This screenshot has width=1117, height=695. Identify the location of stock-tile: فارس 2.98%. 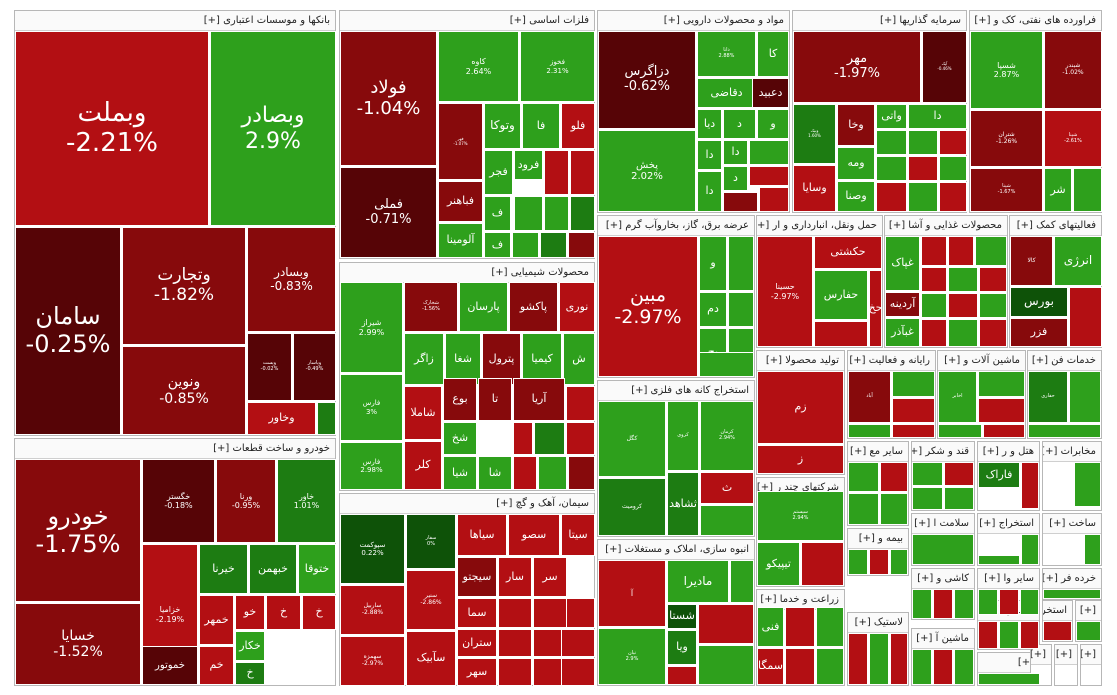
(371, 466).